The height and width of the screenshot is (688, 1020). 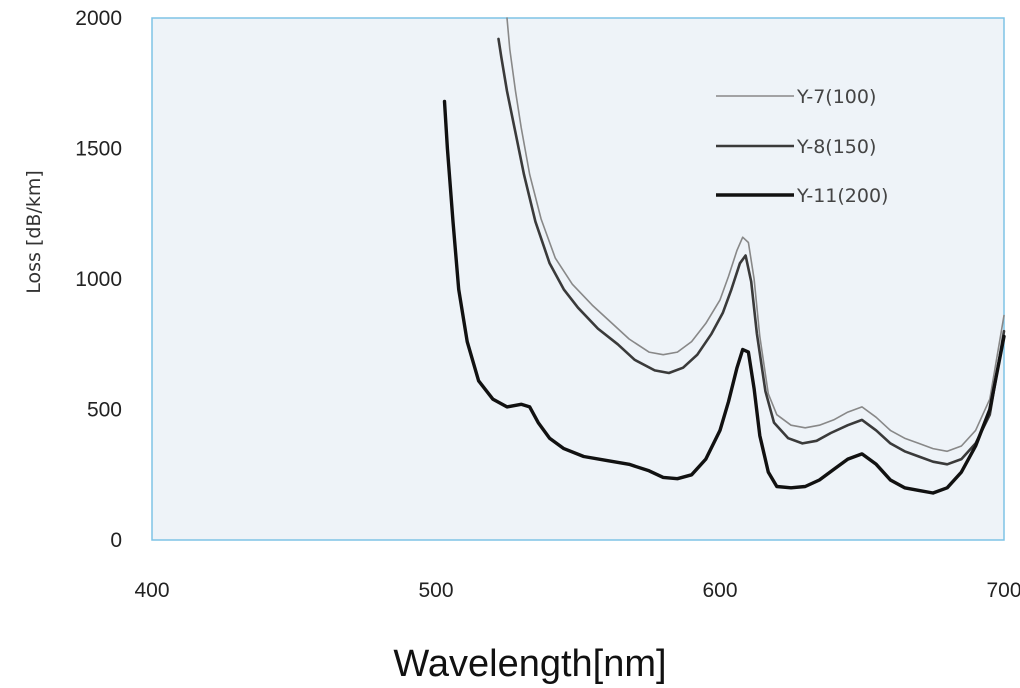 What do you see at coordinates (719, 590) in the screenshot?
I see `x-tick-label: 600` at bounding box center [719, 590].